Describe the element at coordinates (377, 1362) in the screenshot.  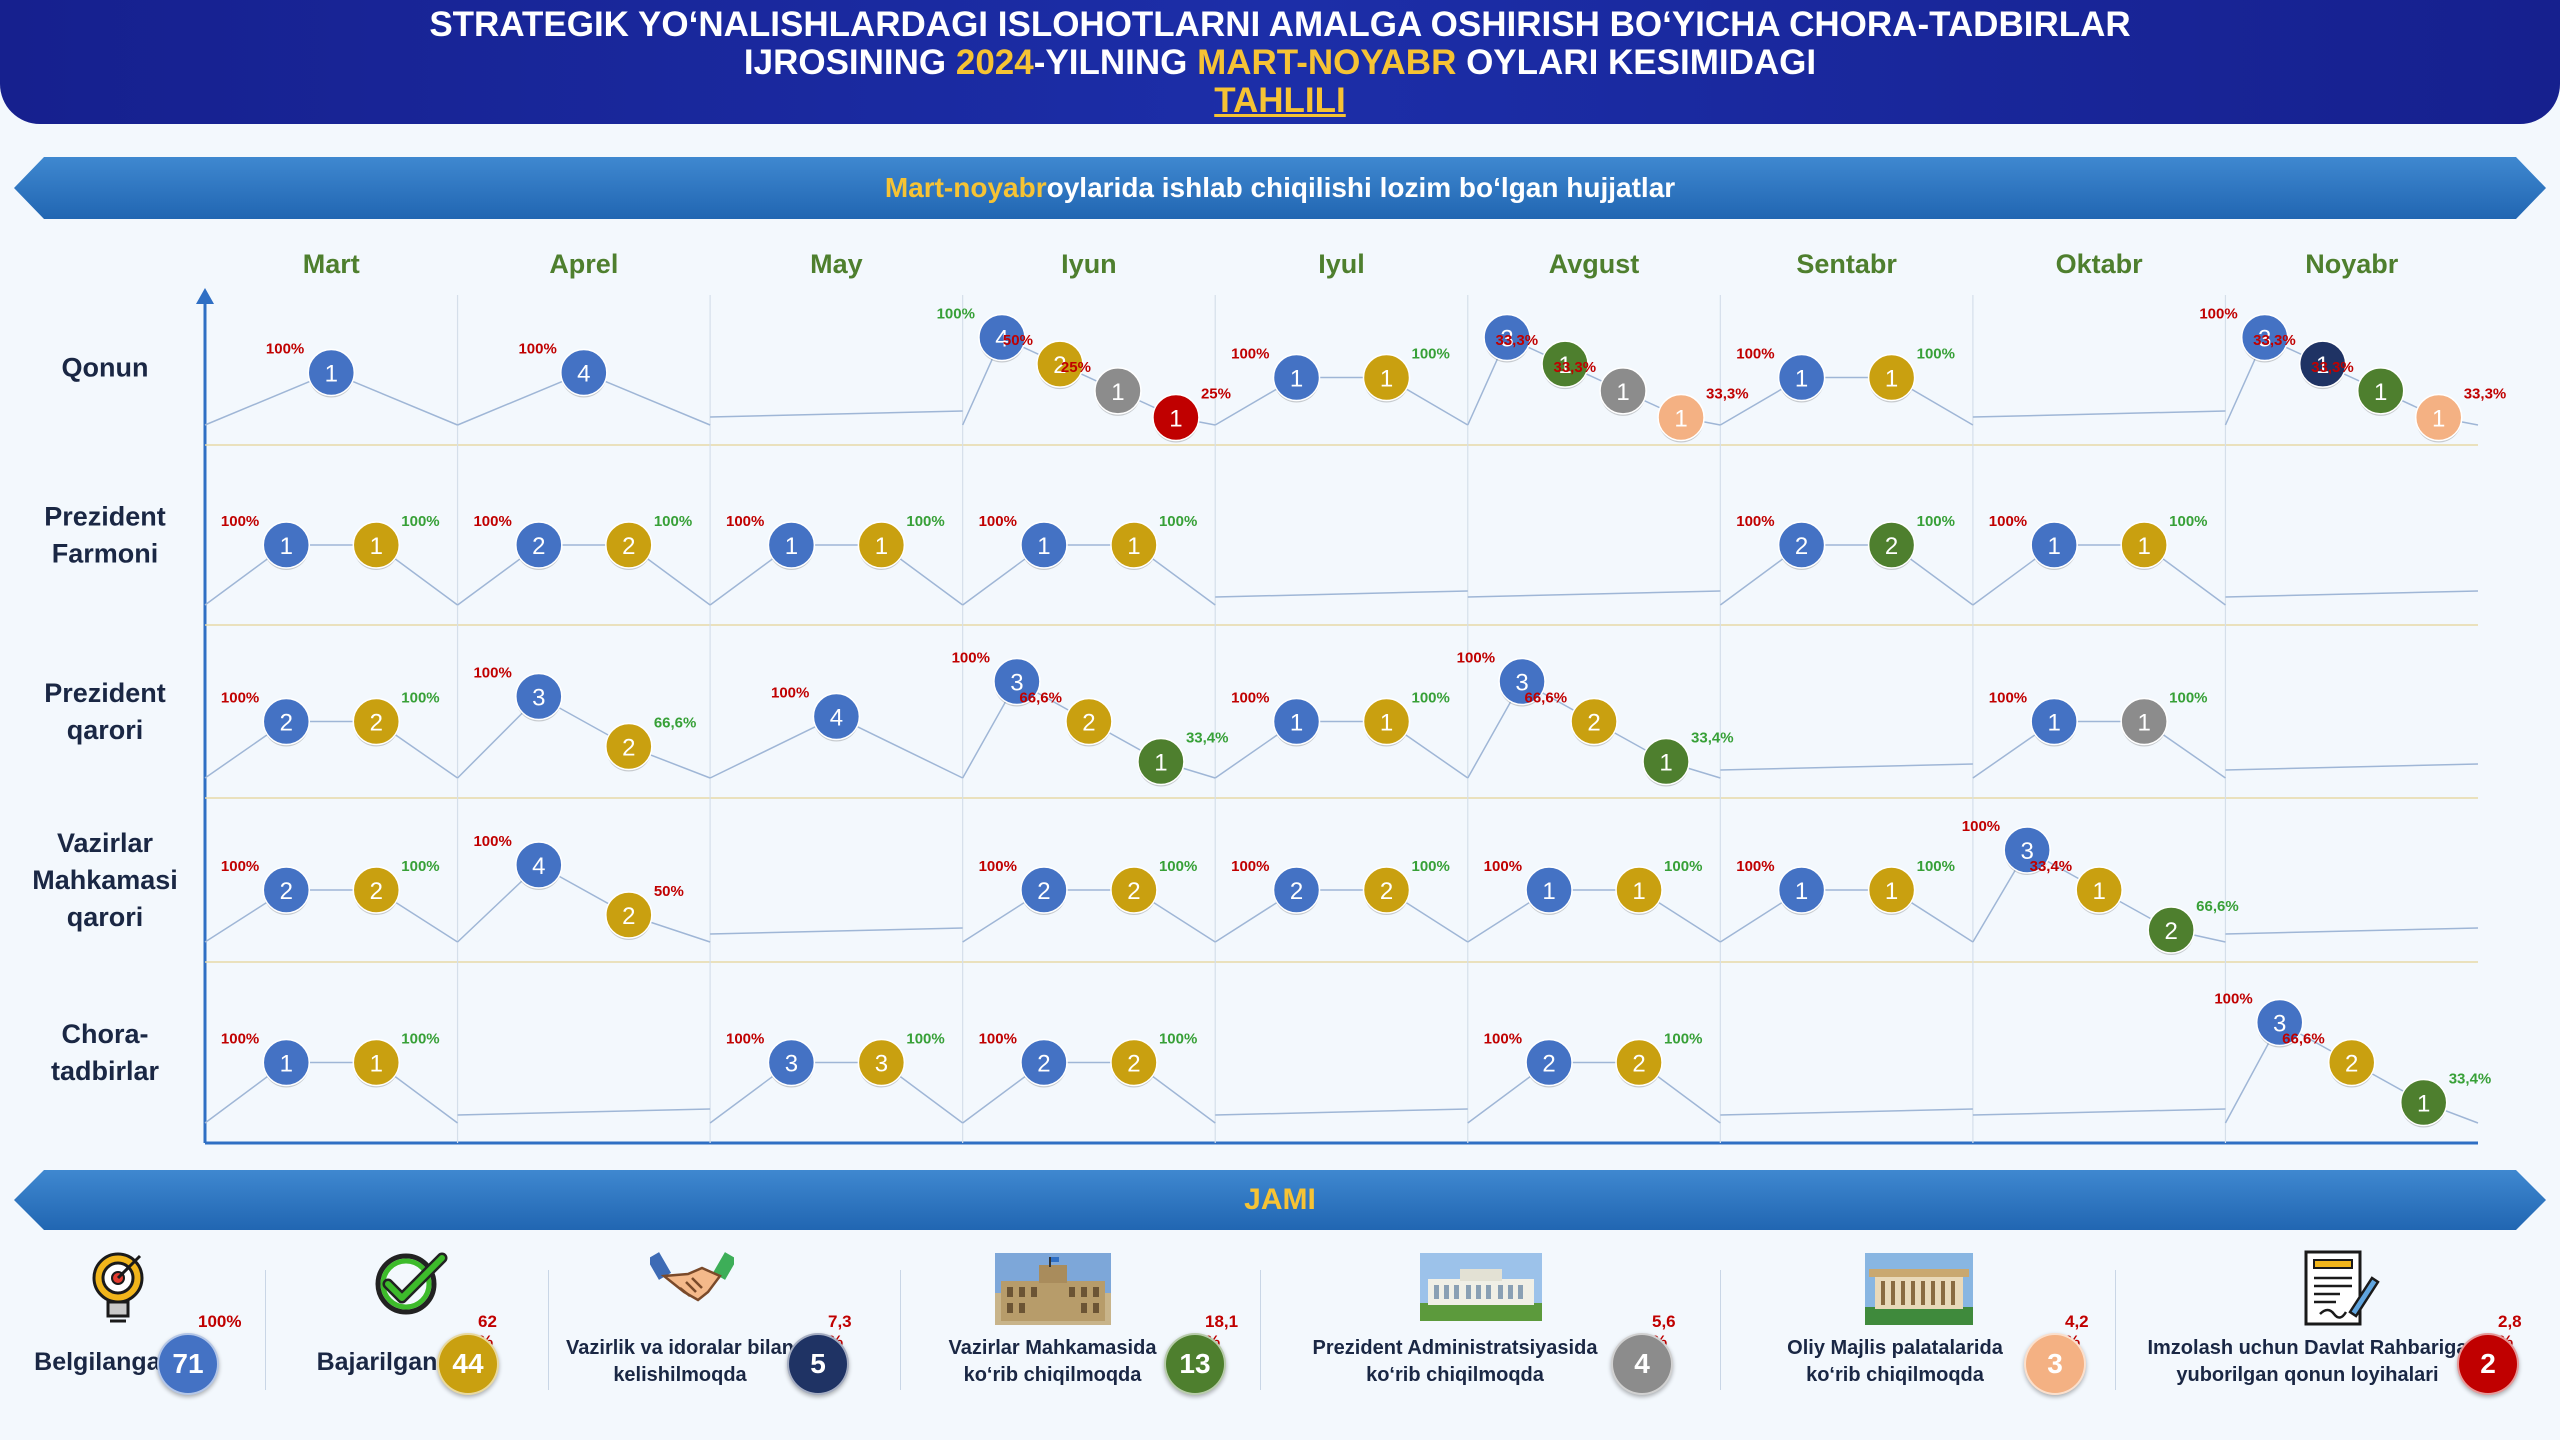
I see `total-label-line: Bajarilgan` at that location.